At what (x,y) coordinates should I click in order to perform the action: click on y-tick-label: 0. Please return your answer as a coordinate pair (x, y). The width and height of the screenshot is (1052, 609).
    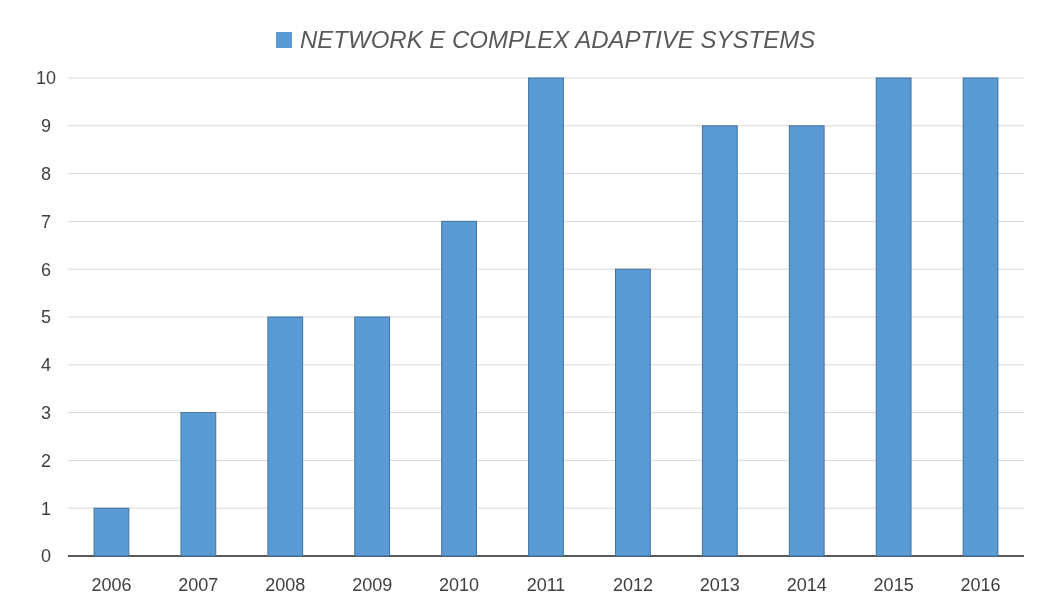
    Looking at the image, I should click on (46, 556).